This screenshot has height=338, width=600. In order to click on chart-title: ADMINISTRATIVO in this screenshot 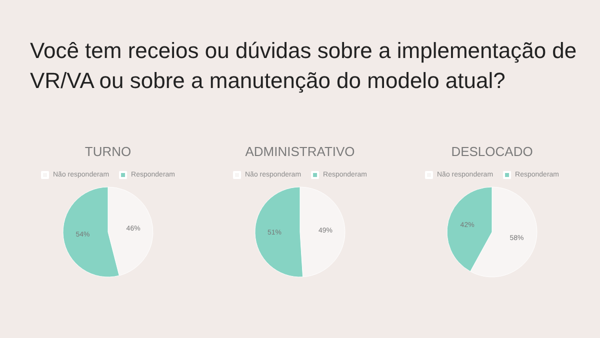, I will do `click(300, 151)`.